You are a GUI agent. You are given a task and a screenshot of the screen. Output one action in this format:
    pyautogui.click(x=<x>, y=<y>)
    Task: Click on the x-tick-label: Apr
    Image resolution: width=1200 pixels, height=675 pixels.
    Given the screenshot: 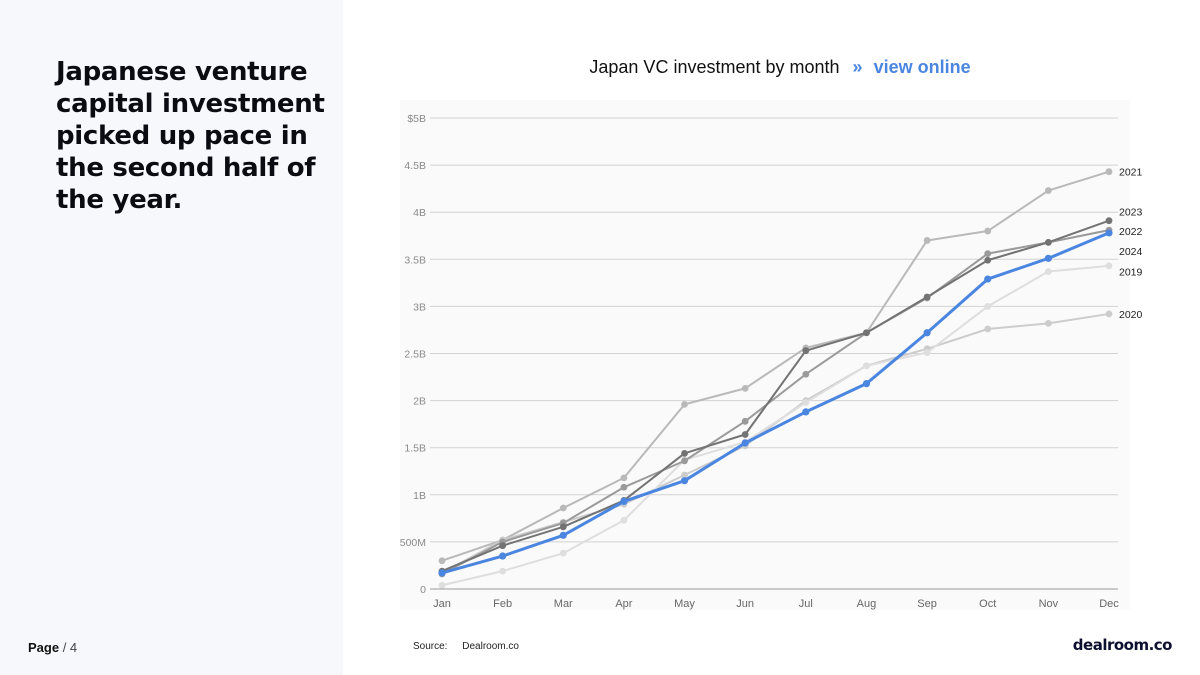 What is the action you would take?
    pyautogui.click(x=623, y=604)
    